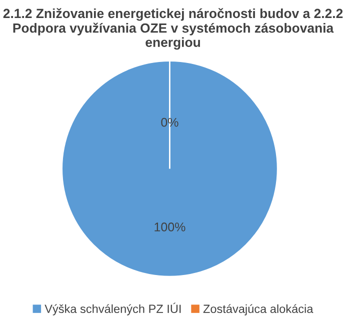  What do you see at coordinates (112, 309) in the screenshot?
I see `legend-label: Výška schválených PZ IÚI` at bounding box center [112, 309].